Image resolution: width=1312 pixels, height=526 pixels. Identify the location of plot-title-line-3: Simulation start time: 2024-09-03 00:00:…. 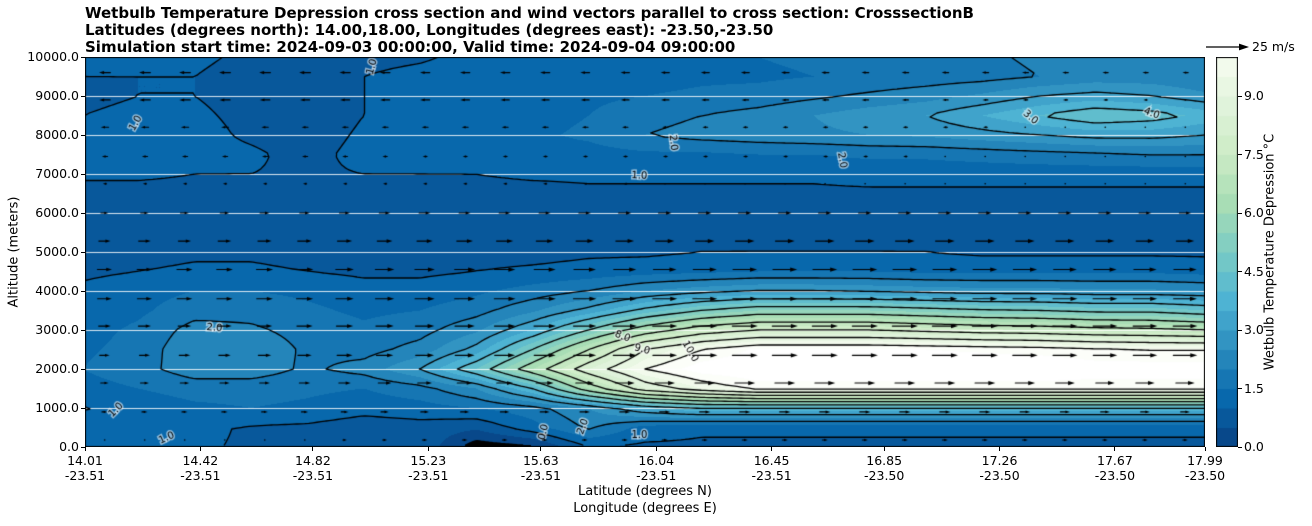
(410, 47).